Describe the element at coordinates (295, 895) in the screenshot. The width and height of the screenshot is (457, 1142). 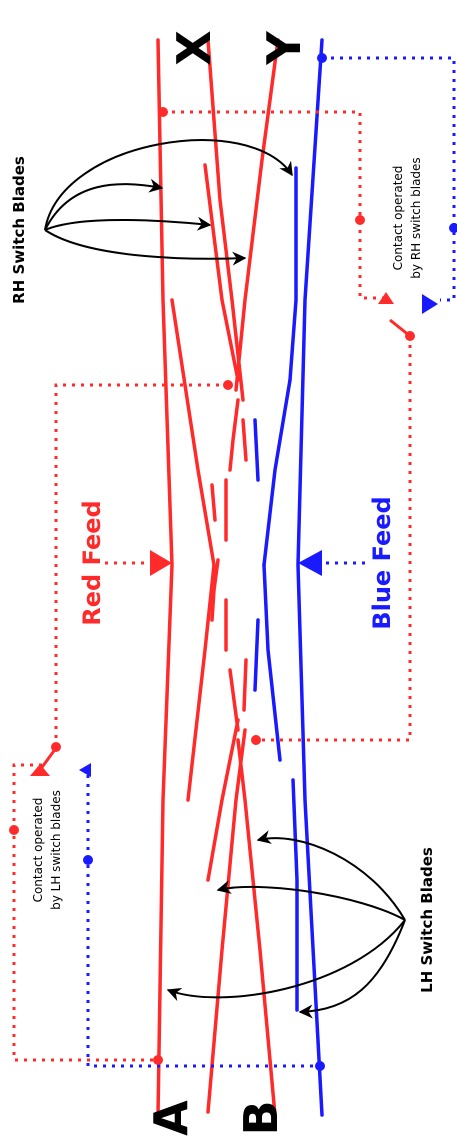
I see `blue-lh-blade` at that location.